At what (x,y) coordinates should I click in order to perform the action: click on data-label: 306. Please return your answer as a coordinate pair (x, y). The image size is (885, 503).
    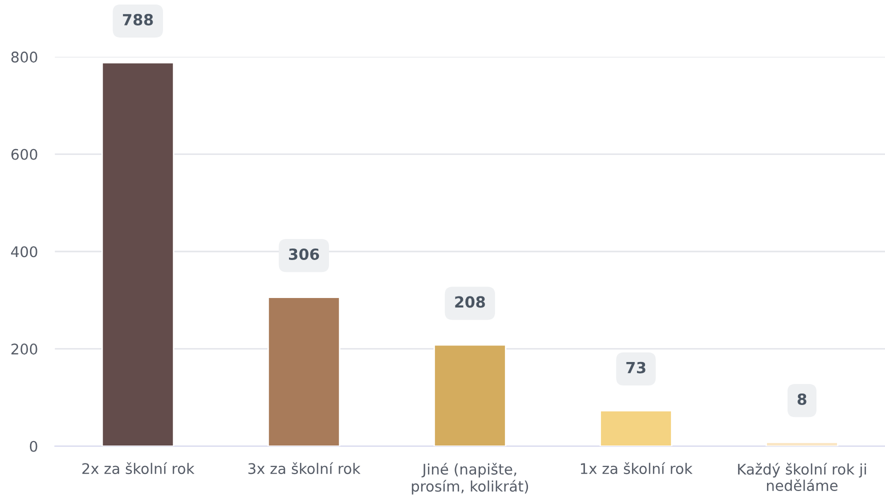
    Looking at the image, I should click on (304, 254).